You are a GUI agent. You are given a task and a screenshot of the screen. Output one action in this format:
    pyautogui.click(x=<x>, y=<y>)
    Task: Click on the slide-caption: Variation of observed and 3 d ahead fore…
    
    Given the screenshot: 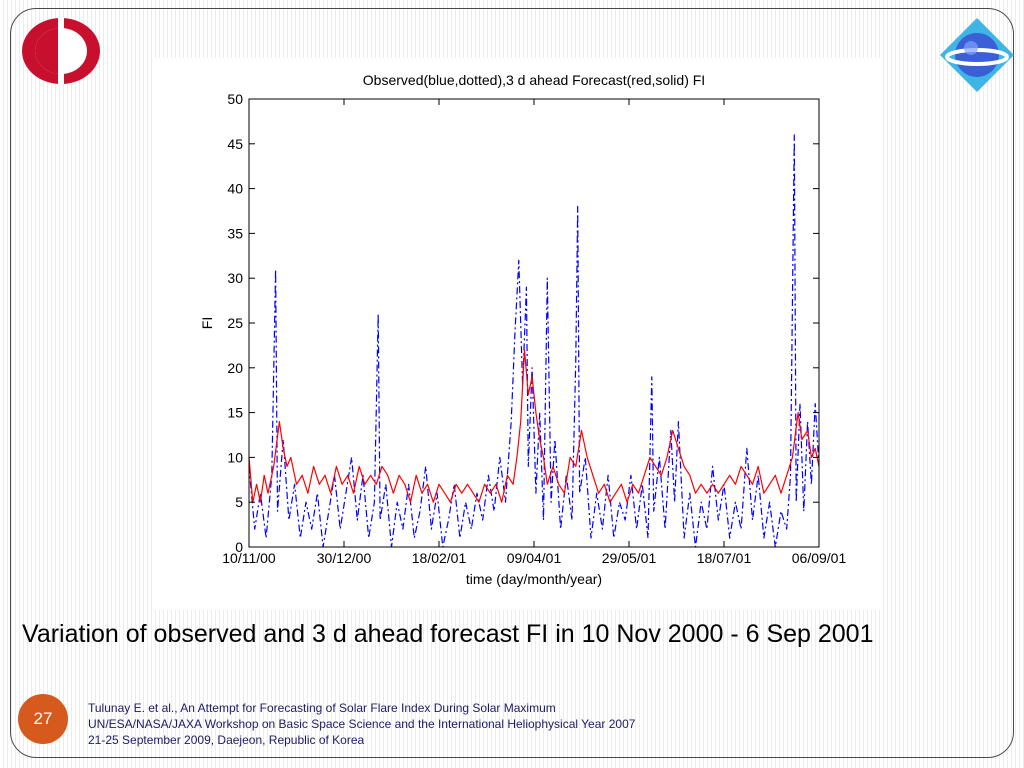 What is the action you would take?
    pyautogui.click(x=448, y=634)
    